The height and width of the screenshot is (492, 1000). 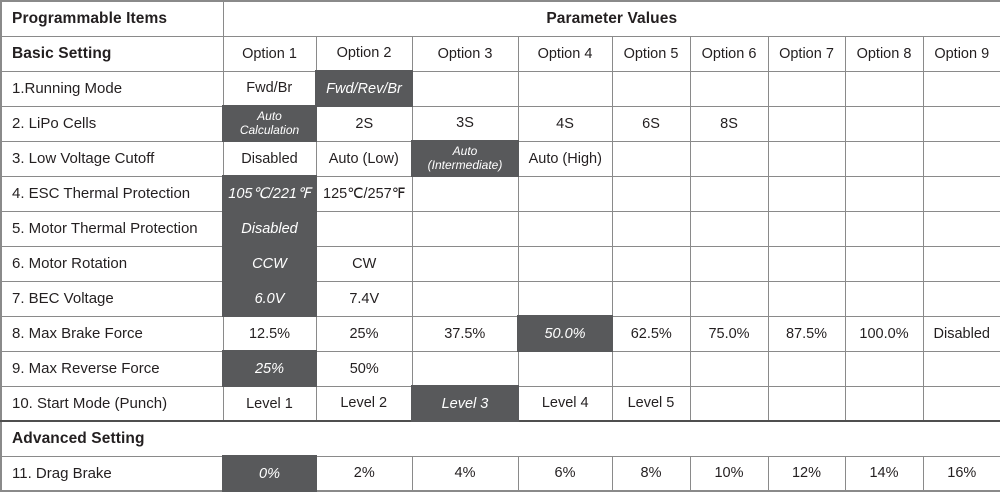 I want to click on table-row: 11. Drag Brake 0% 2% 4% 6% 8% 10% 12% 14% 16%, so click(x=500, y=473).